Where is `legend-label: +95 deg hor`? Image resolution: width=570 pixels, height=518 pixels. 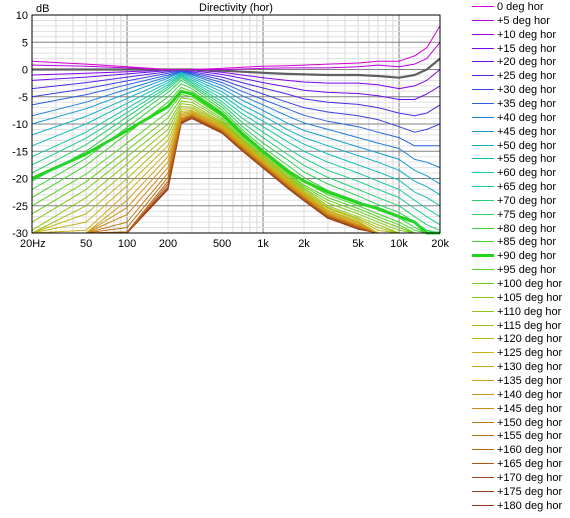 legend-label: +95 deg hor is located at coordinates (527, 270).